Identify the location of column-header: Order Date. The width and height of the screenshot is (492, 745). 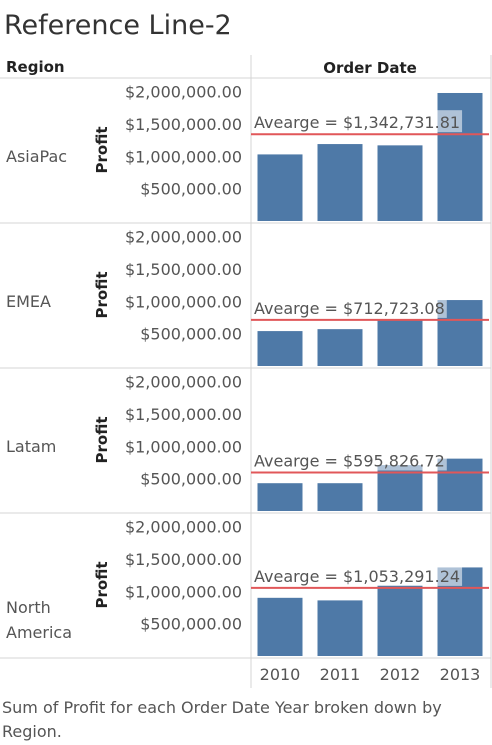
(370, 68).